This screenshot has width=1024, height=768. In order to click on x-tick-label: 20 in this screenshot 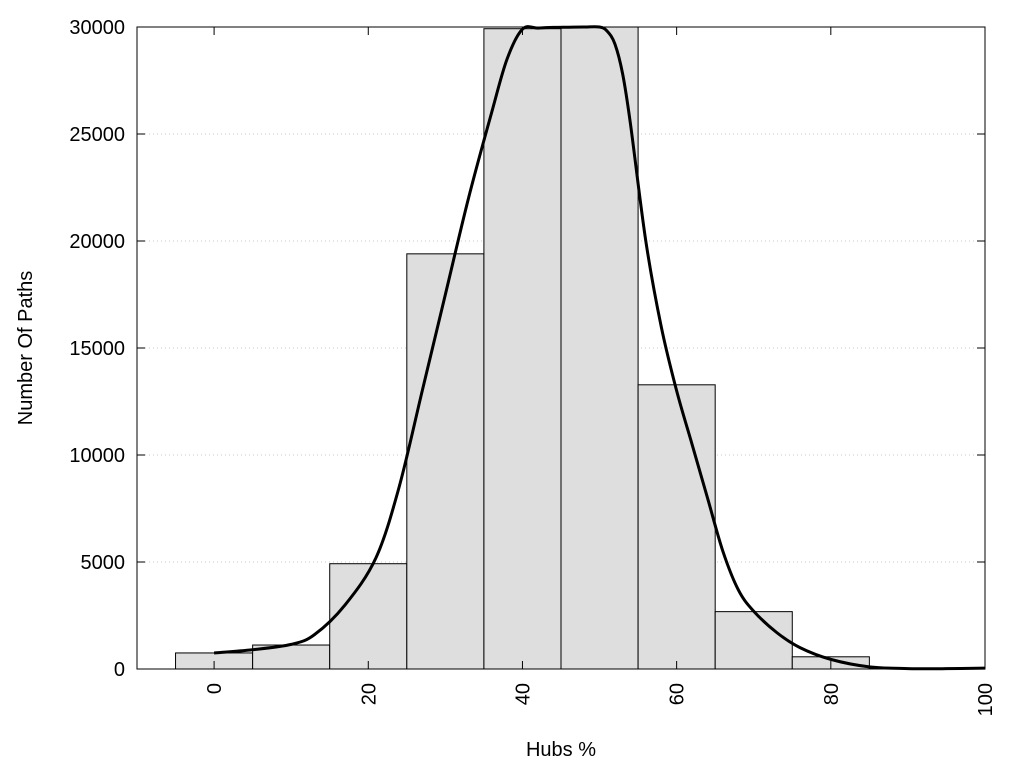, I will do `click(369, 694)`.